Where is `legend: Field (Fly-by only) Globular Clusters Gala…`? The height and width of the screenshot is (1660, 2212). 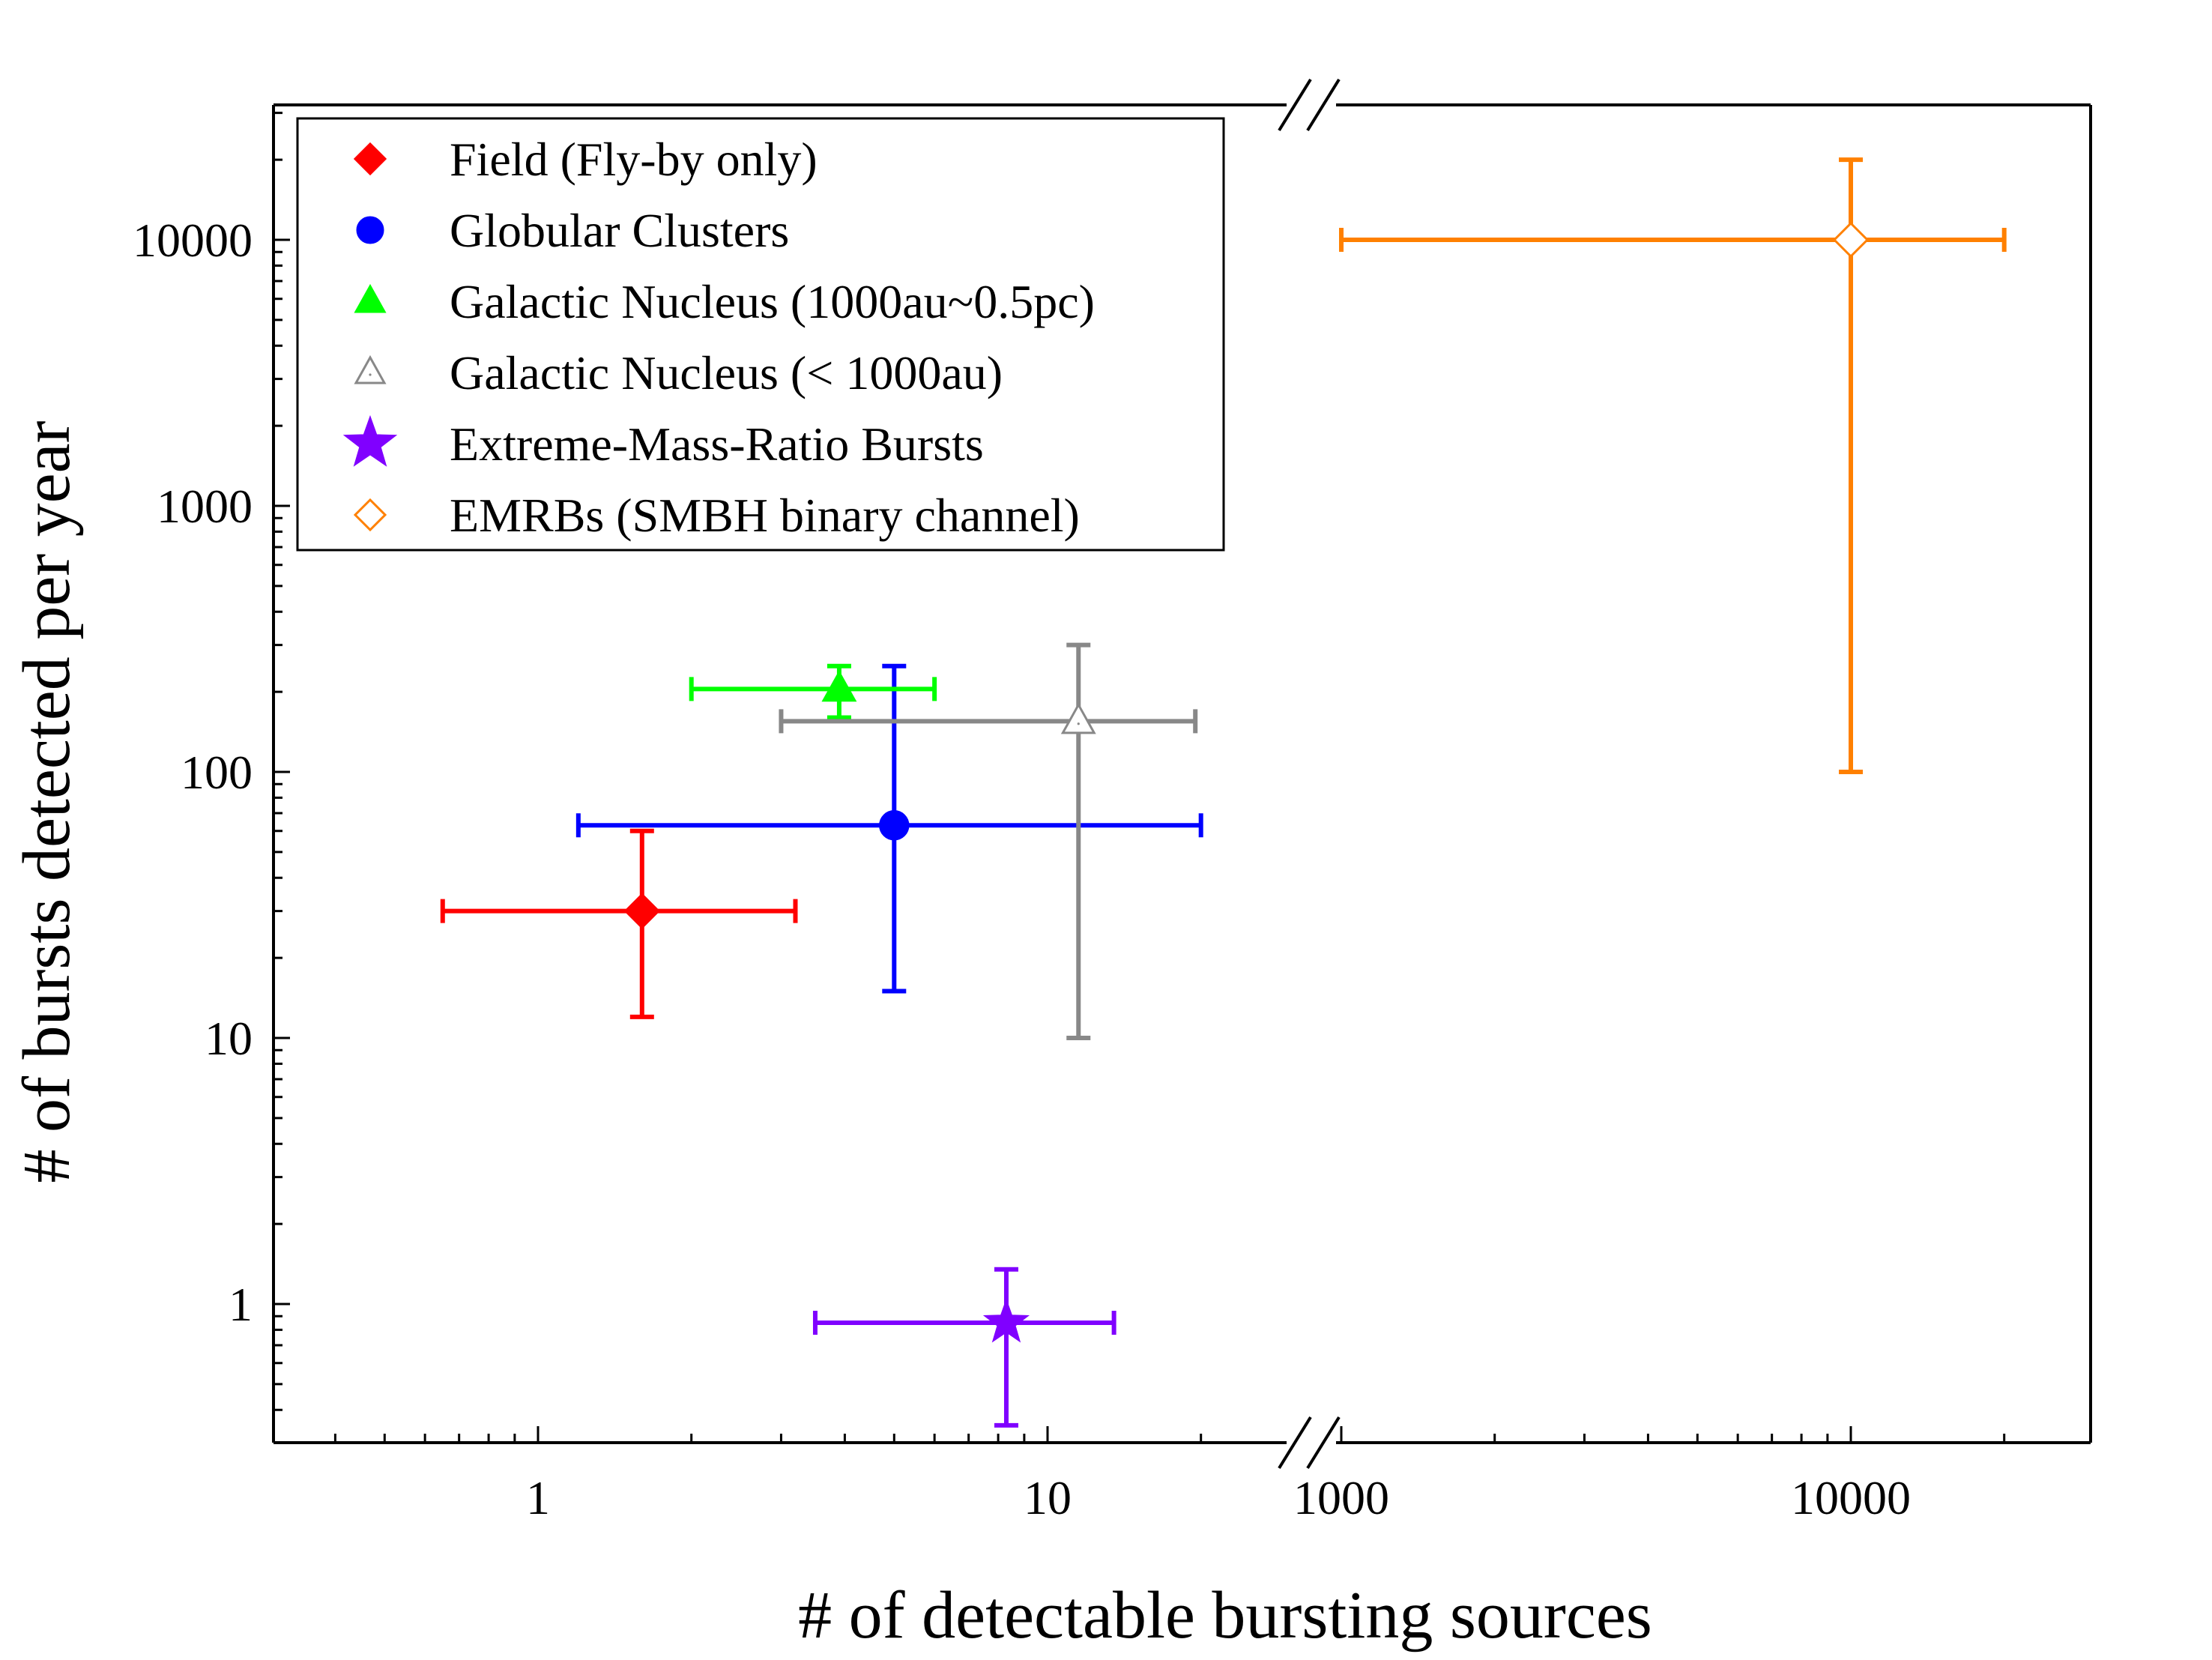 legend: Field (Fly-by only) Globular Clusters Gala… is located at coordinates (760, 334).